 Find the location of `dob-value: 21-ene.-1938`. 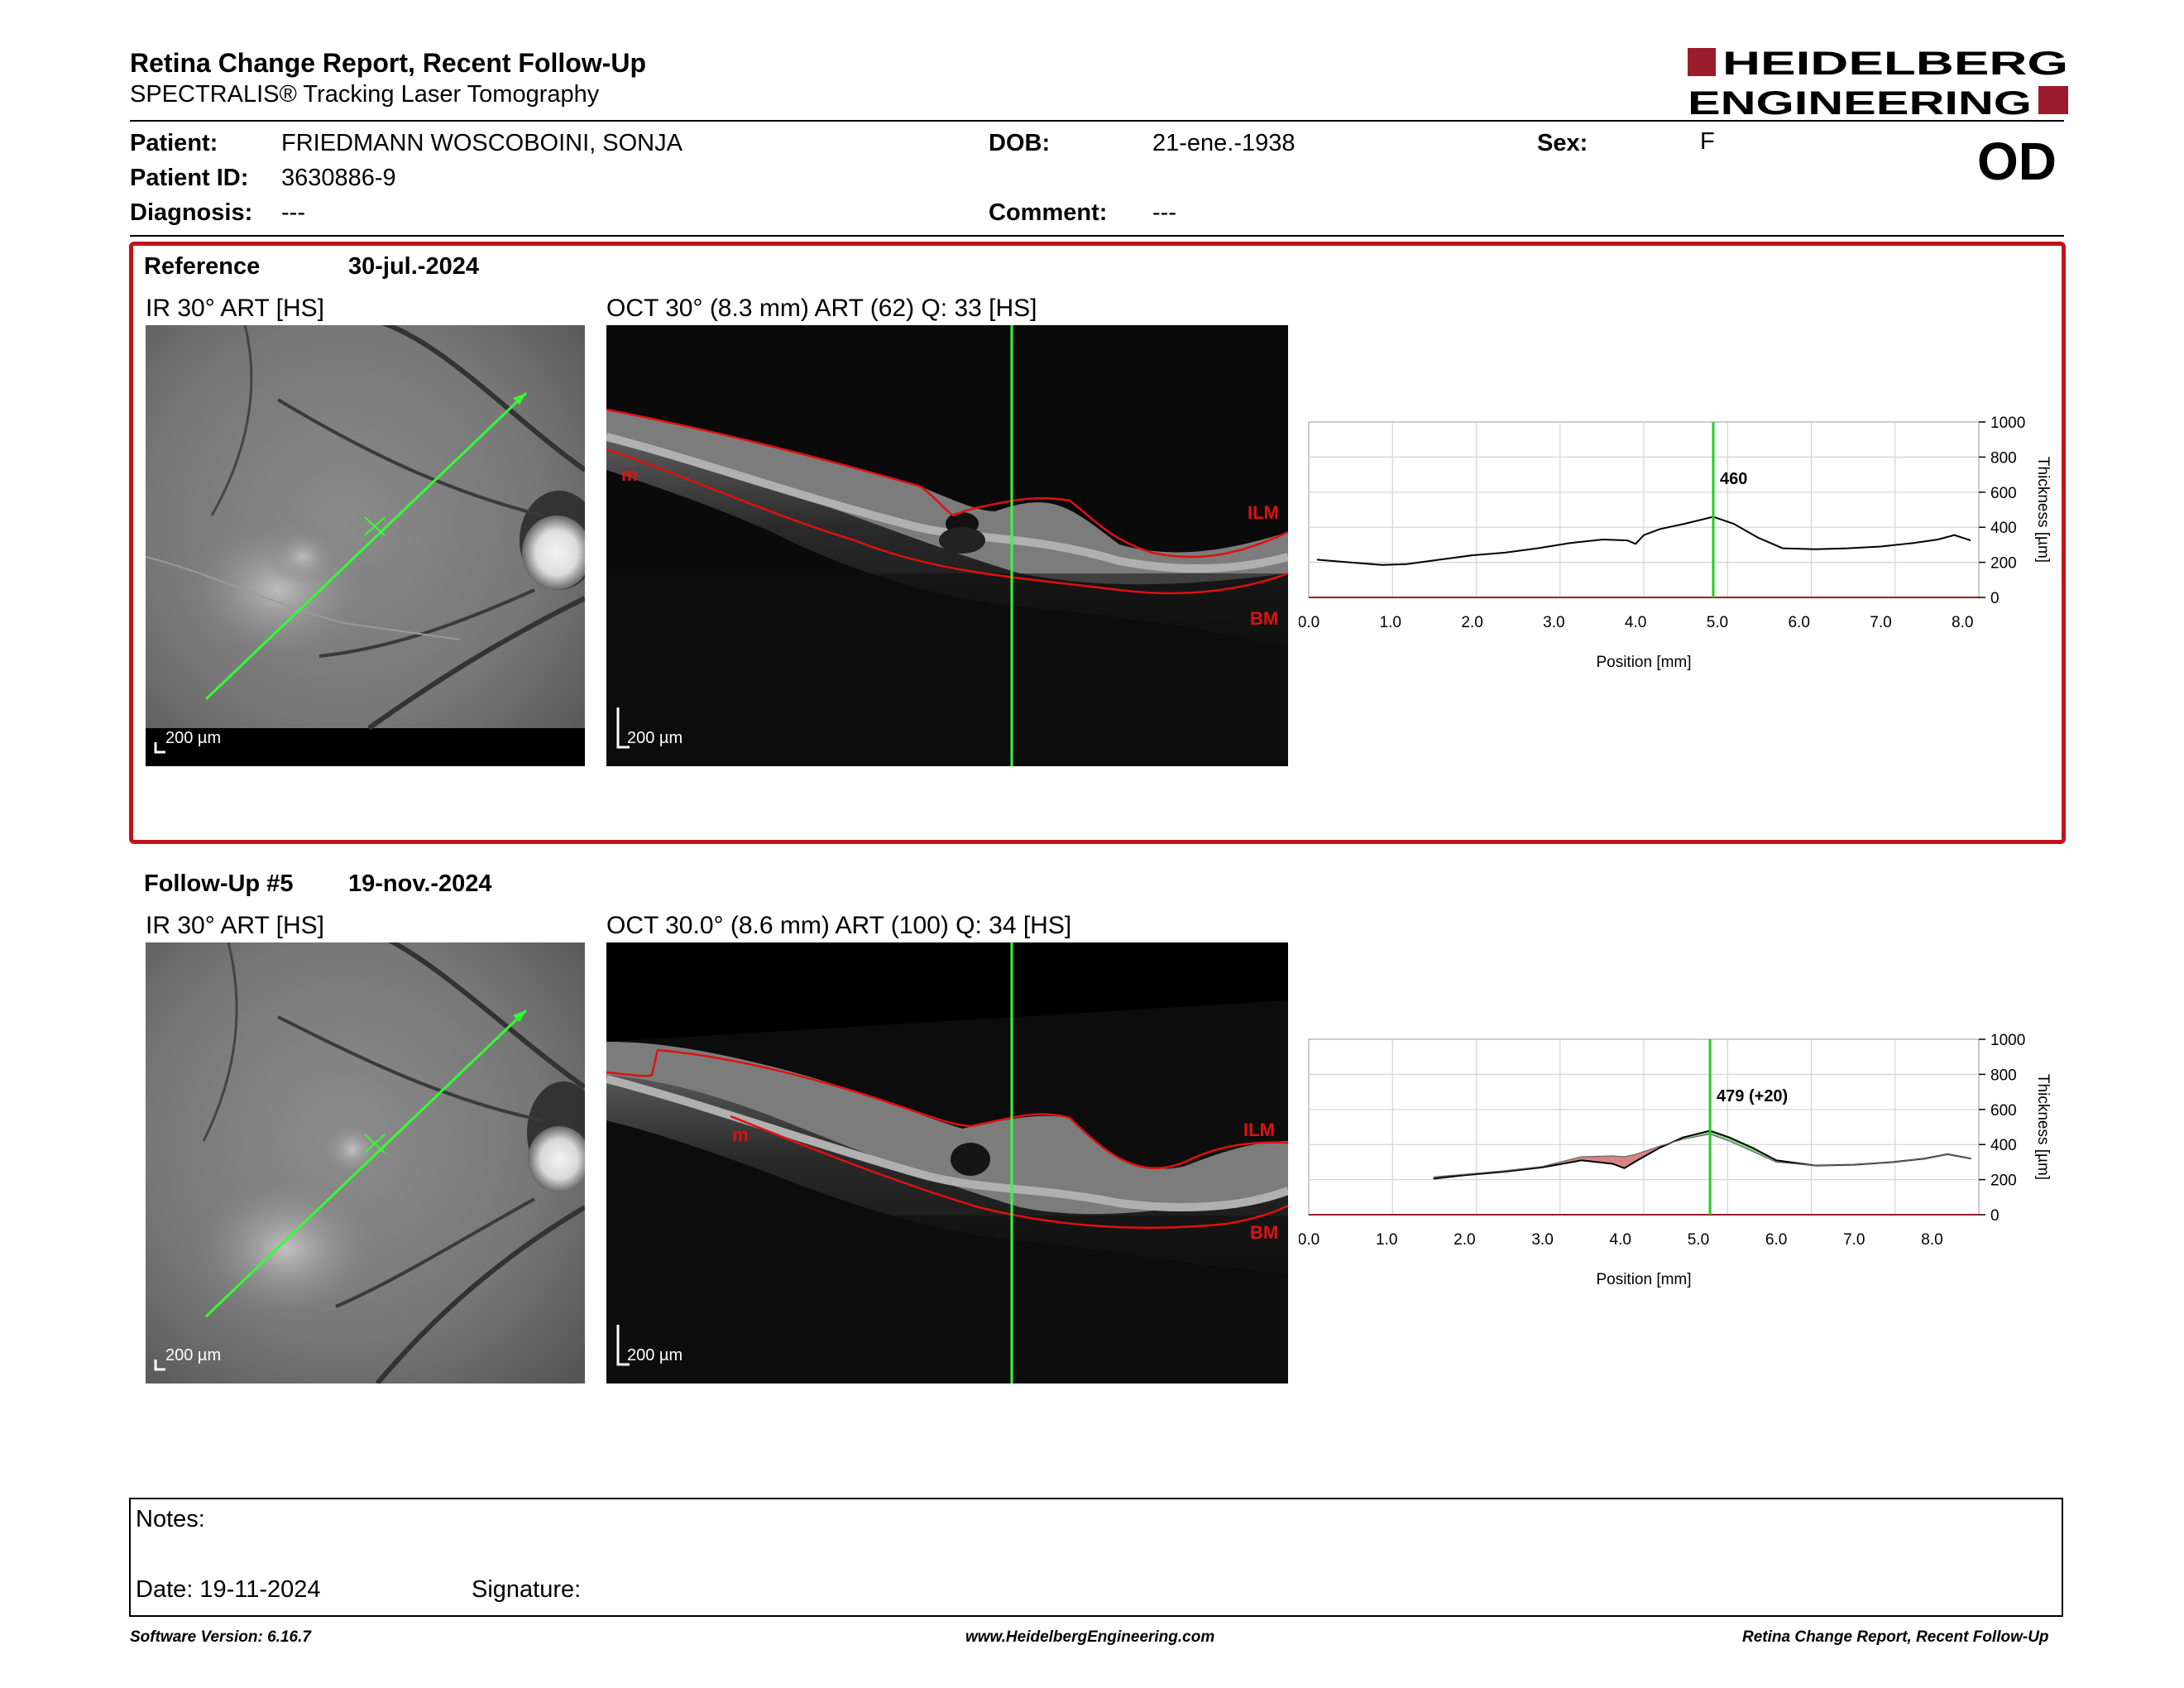

dob-value: 21-ene.-1938 is located at coordinates (1224, 143).